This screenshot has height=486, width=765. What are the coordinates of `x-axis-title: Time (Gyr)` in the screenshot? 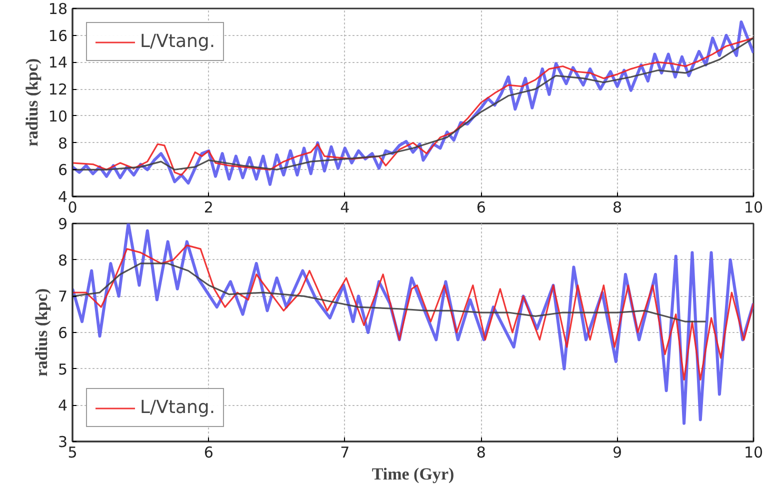 It's located at (413, 474).